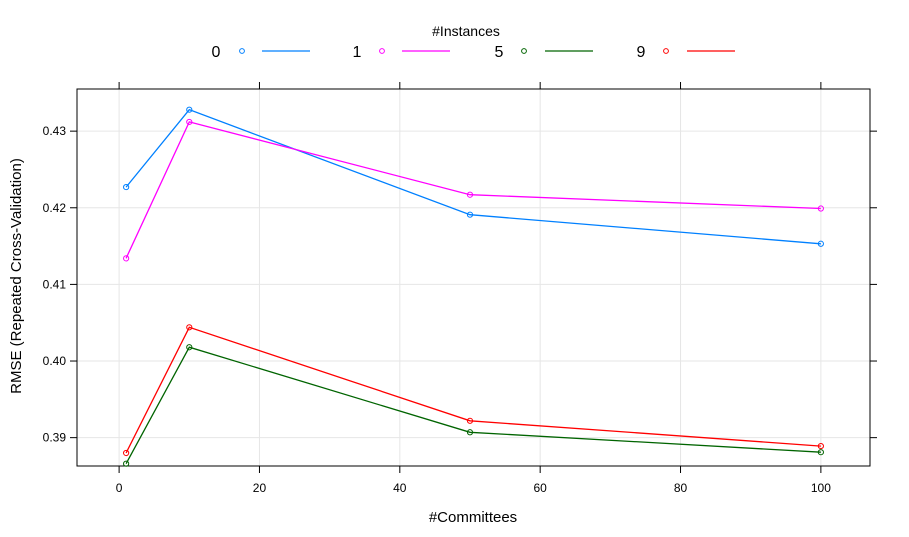 This screenshot has height=537, width=909. Describe the element at coordinates (55, 131) in the screenshot. I see `y-tick-label: 0.43` at that location.